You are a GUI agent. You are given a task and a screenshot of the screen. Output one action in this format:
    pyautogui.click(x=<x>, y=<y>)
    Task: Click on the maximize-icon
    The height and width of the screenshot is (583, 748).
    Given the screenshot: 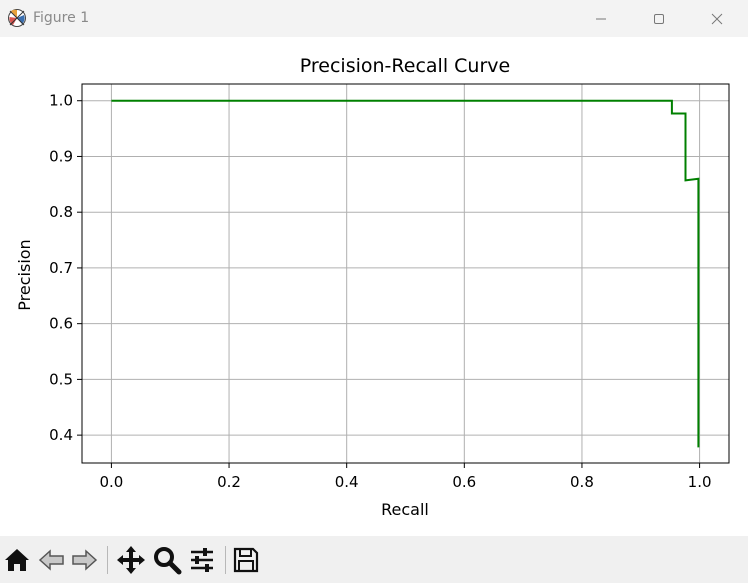 What is the action you would take?
    pyautogui.click(x=659, y=18)
    